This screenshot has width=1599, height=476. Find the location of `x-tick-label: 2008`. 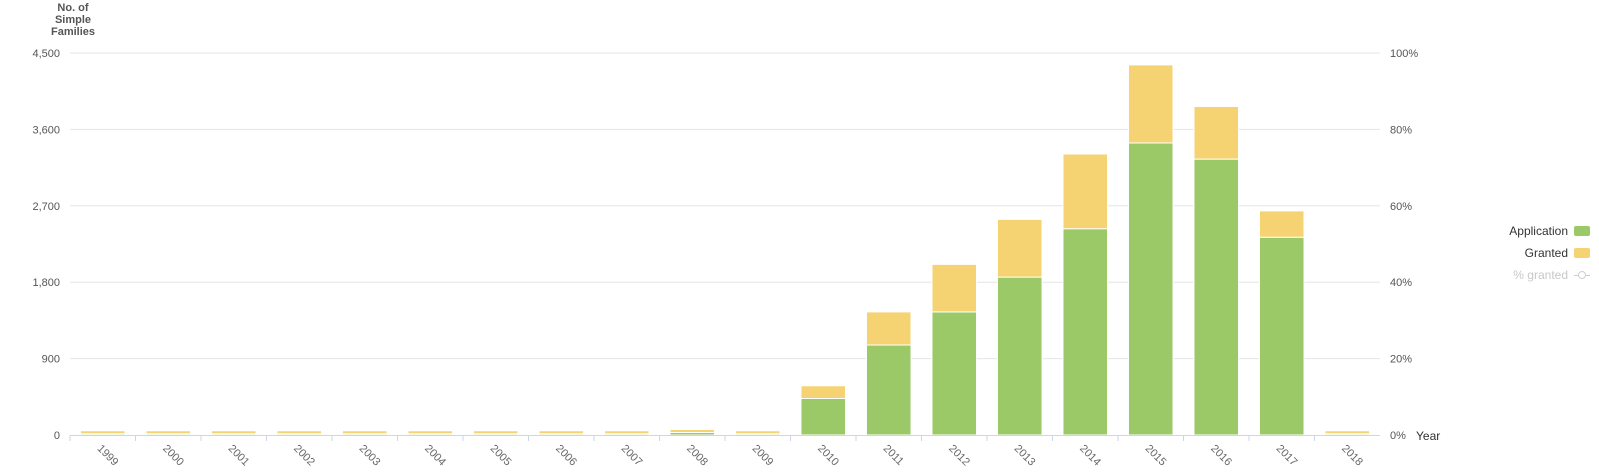

x-tick-label: 2008 is located at coordinates (697, 456).